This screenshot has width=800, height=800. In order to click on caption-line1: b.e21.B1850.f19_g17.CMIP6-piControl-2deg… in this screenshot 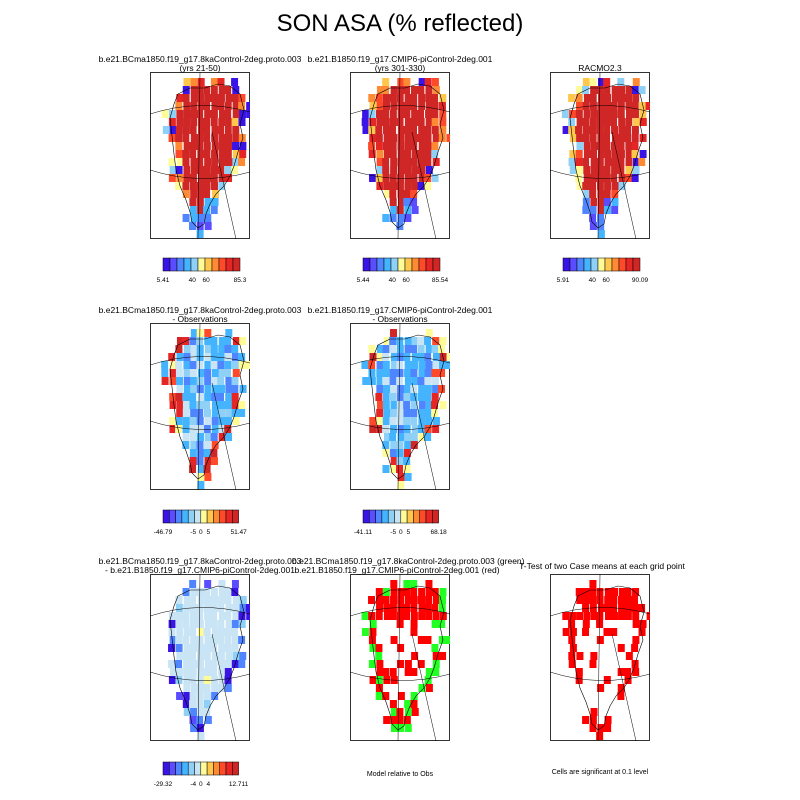, I will do `click(400, 59)`.